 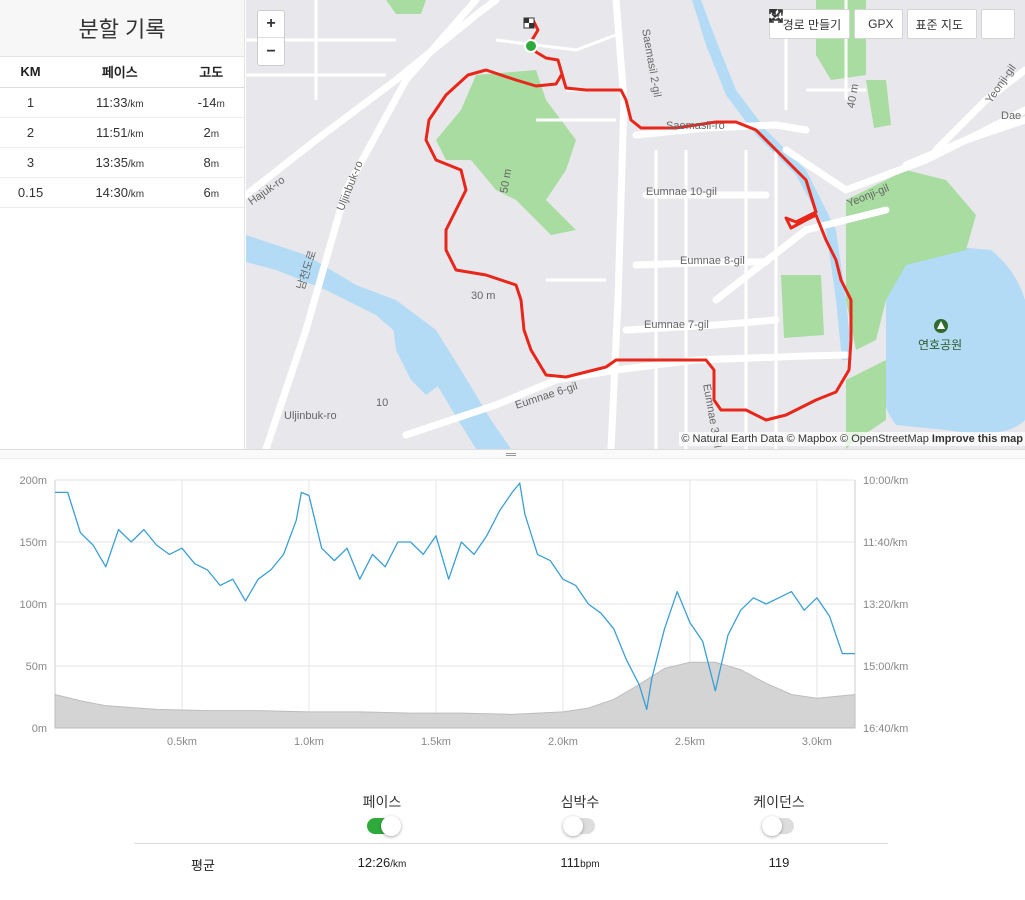 I want to click on avg-pace: 12:26/km, so click(x=382, y=862).